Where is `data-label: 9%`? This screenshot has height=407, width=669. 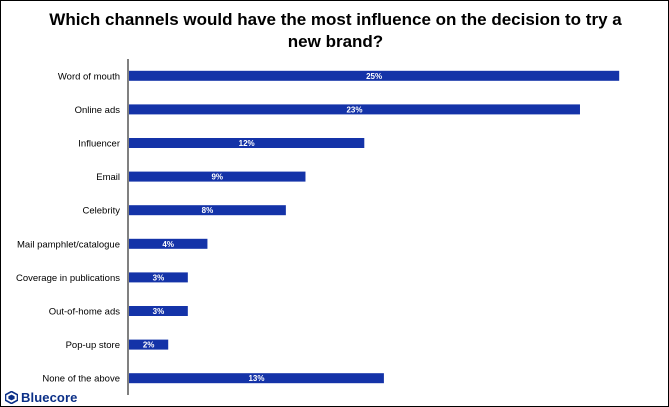 data-label: 9% is located at coordinates (217, 177).